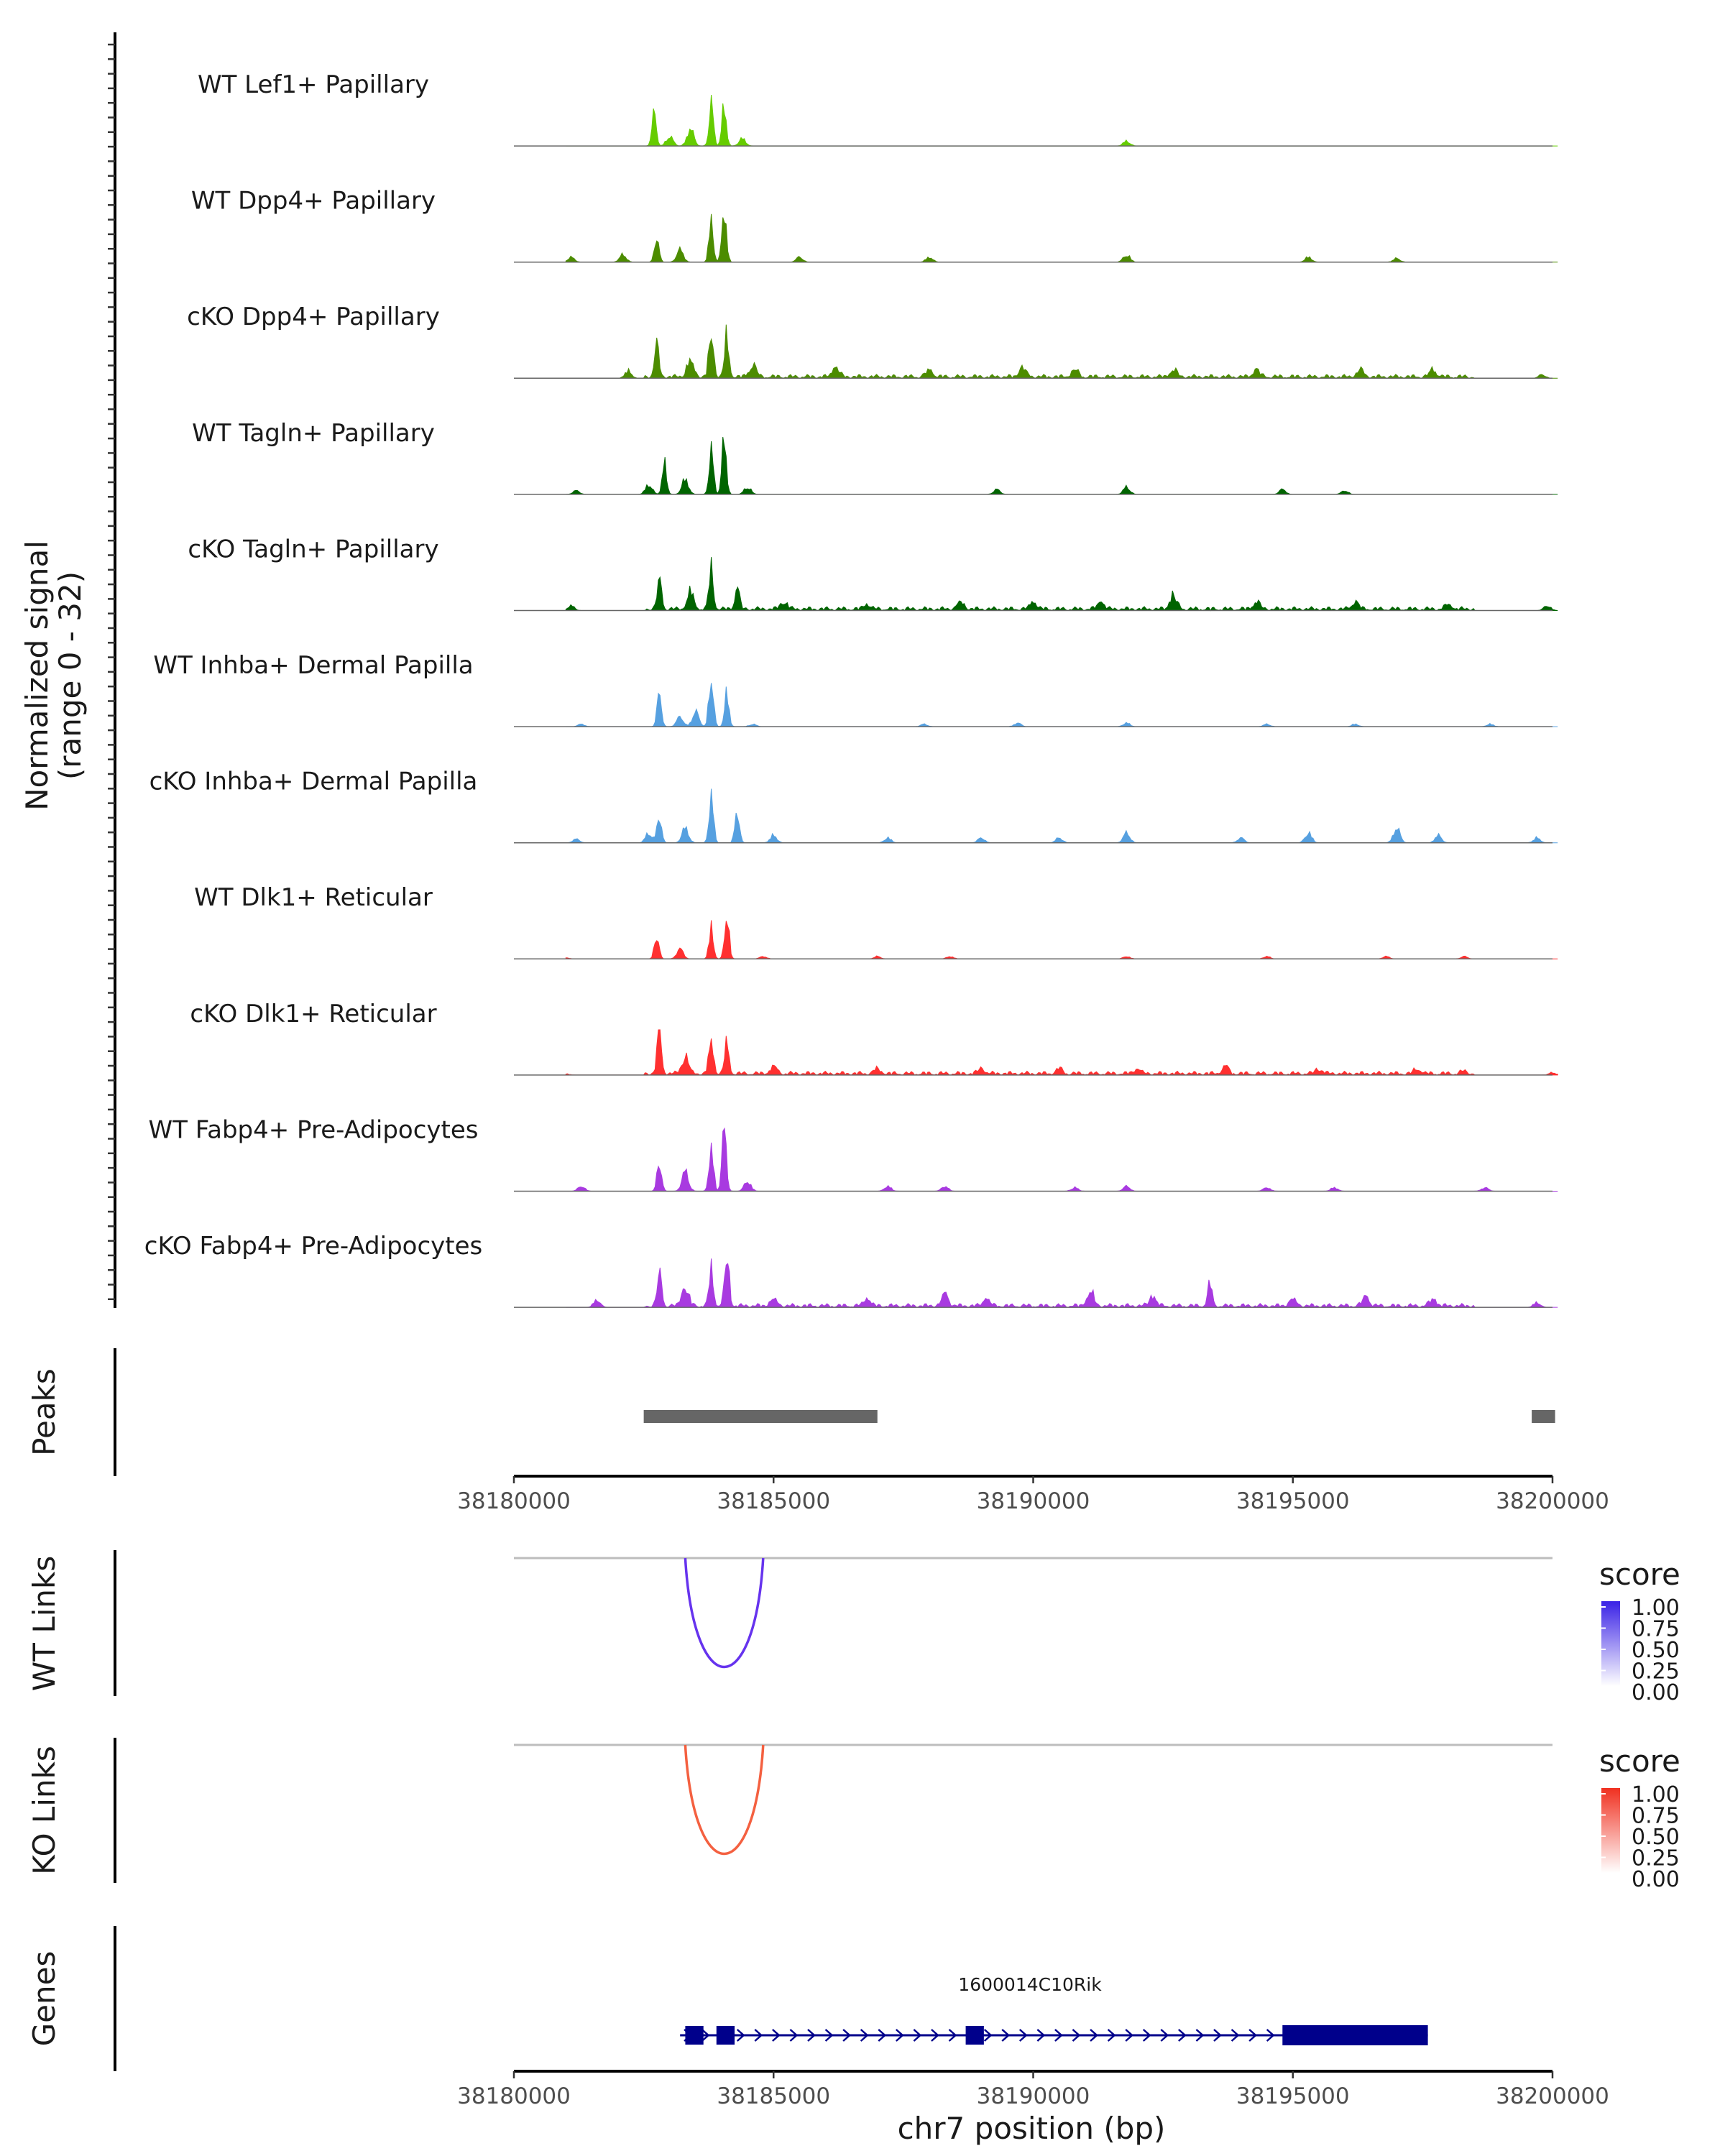 The image size is (1725, 2156). I want to click on wt-links-legend: score 1.000.750.500.250.00, so click(1639, 1631).